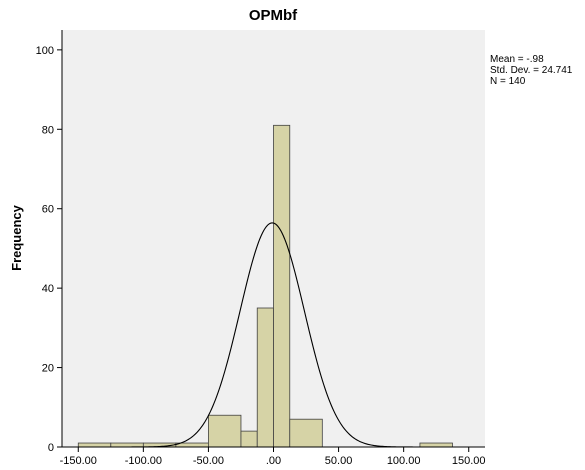 The image size is (585, 470). Describe the element at coordinates (469, 461) in the screenshot. I see `x-tick-label: 150.00` at that location.